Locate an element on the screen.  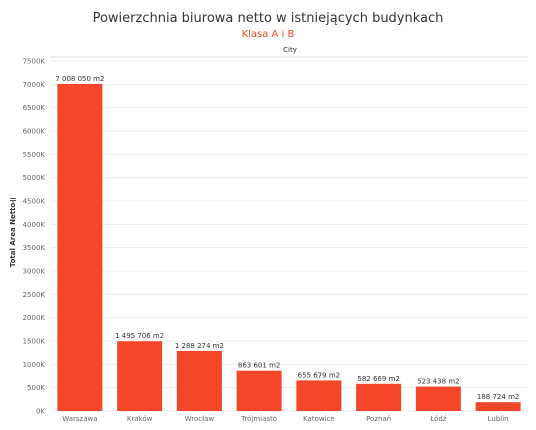
x-tick-label: Łódź is located at coordinates (438, 419).